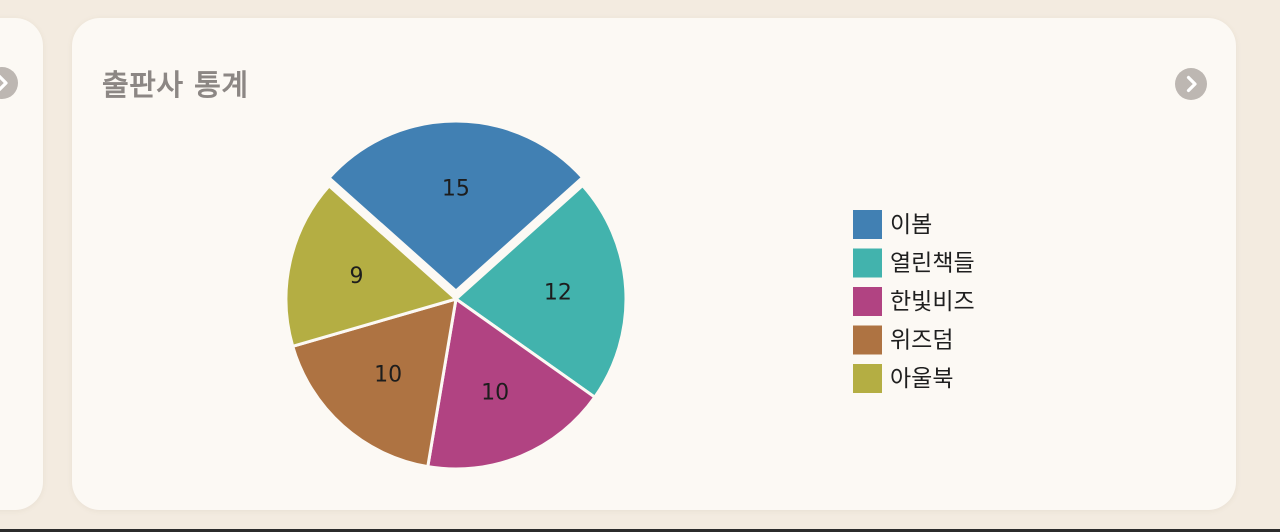  I want to click on card-title: 출판사 통계, so click(175, 85).